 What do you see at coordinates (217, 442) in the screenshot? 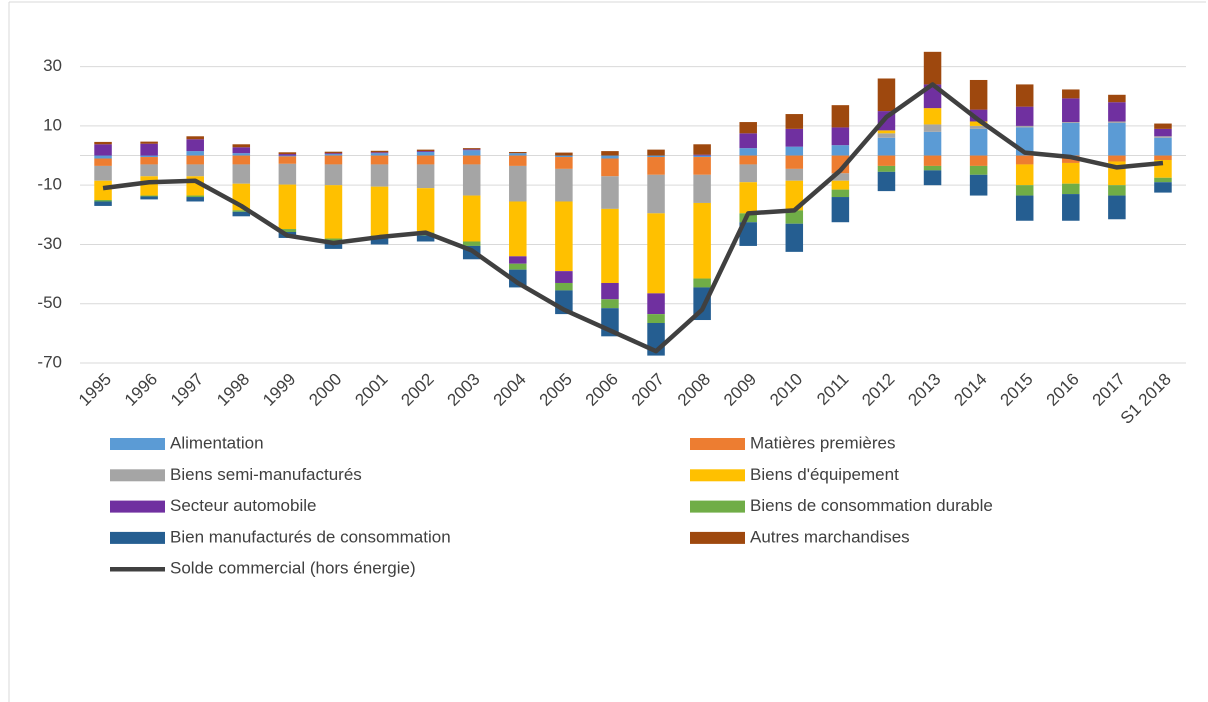
I see `legend-label: Alimentation` at bounding box center [217, 442].